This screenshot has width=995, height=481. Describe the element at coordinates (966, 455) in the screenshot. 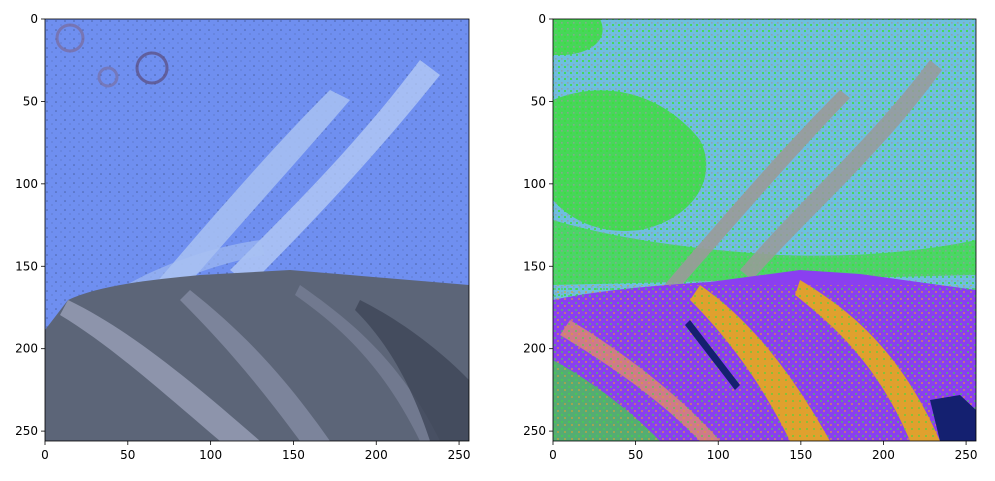

I see `right-x-tick-label-5: 250` at that location.